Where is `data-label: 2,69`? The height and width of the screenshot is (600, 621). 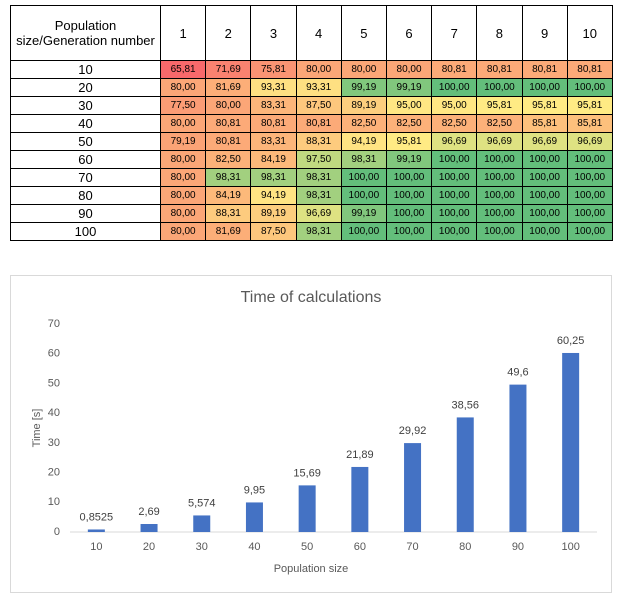
data-label: 2,69 is located at coordinates (148, 512).